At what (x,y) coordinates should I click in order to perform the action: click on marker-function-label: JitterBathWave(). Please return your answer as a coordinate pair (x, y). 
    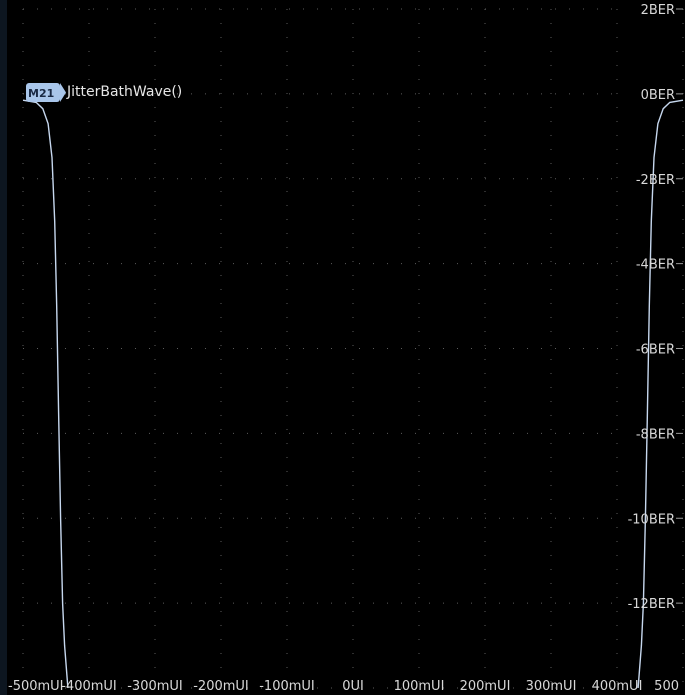
    Looking at the image, I should click on (124, 92).